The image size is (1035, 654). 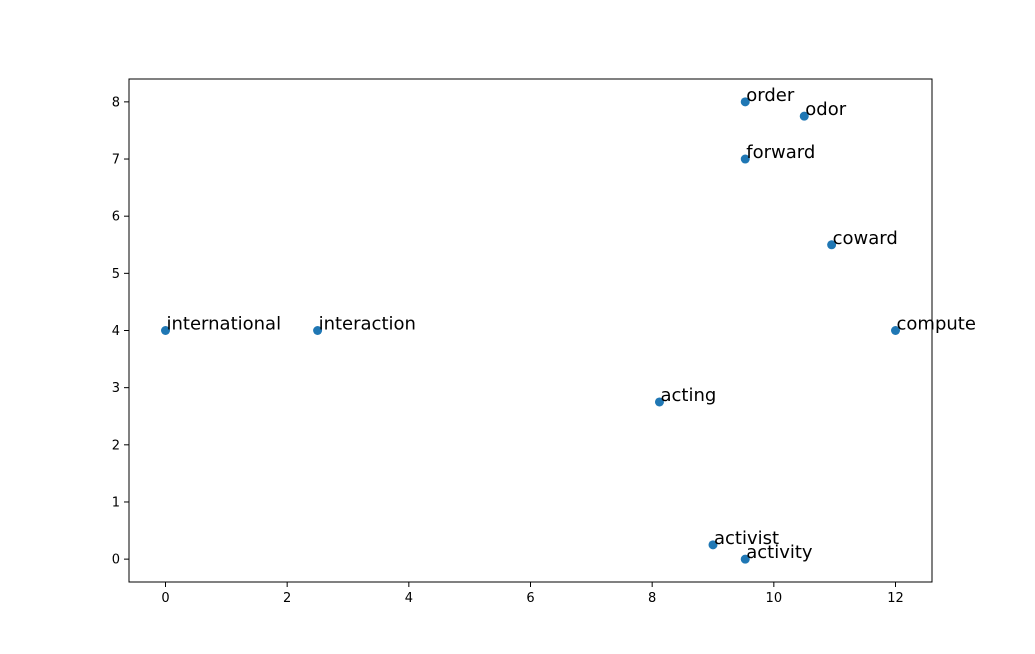 I want to click on point-label-odor: odor, so click(x=825, y=109).